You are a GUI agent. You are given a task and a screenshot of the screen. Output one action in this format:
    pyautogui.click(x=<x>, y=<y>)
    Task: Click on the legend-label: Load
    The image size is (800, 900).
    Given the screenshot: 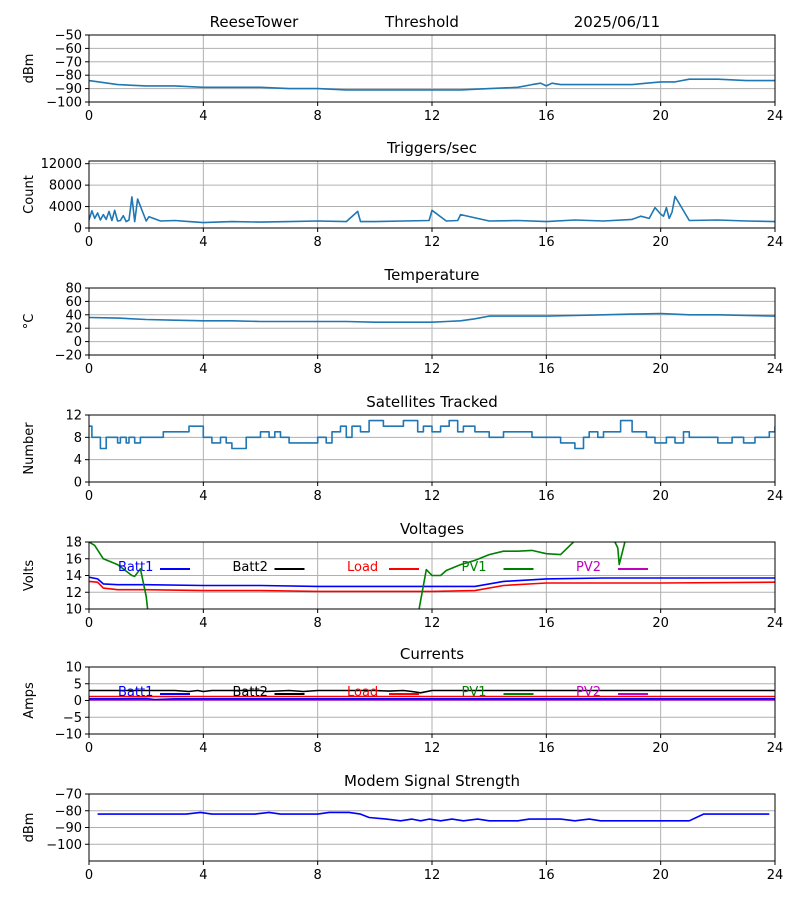 What is the action you would take?
    pyautogui.click(x=362, y=692)
    